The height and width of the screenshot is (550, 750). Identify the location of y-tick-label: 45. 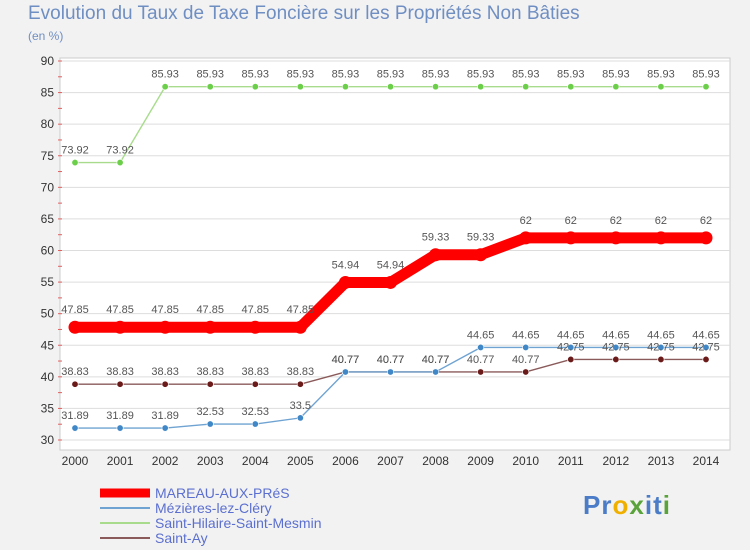
(48, 345).